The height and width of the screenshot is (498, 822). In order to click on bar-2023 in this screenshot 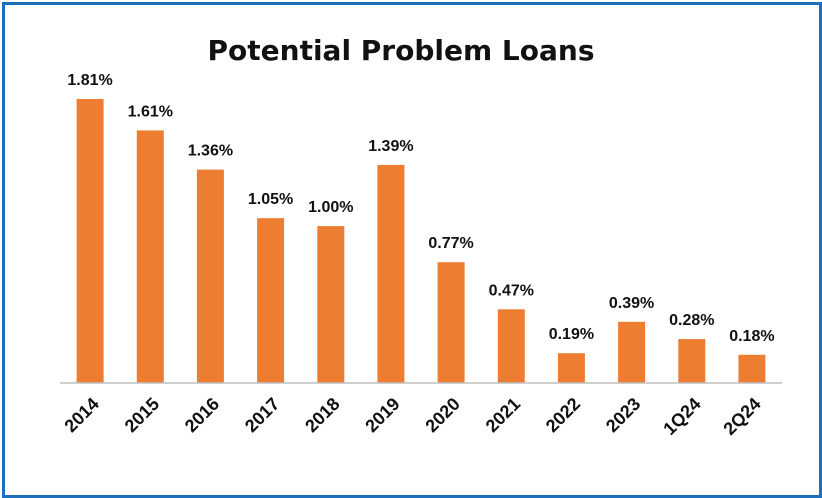, I will do `click(632, 352)`.